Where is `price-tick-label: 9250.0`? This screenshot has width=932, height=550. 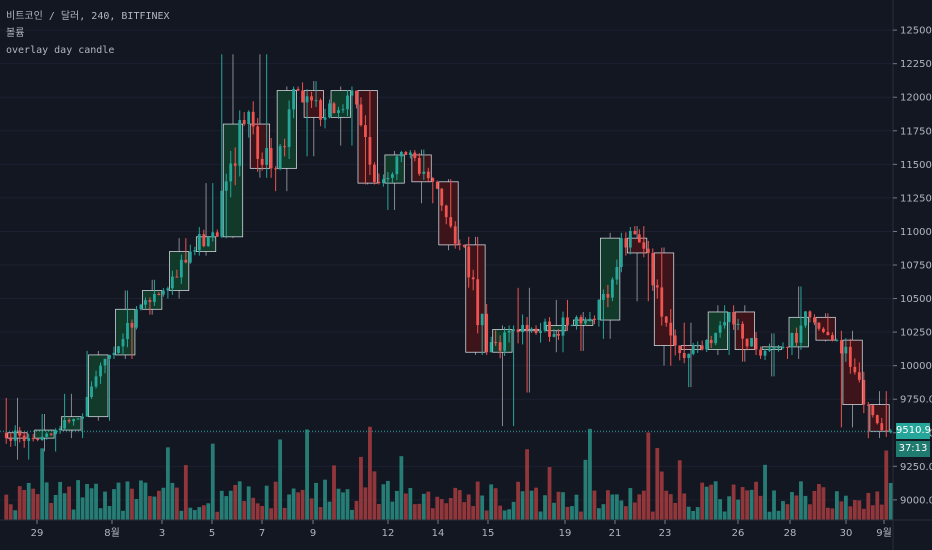
price-tick-label: 9250.0 is located at coordinates (916, 467).